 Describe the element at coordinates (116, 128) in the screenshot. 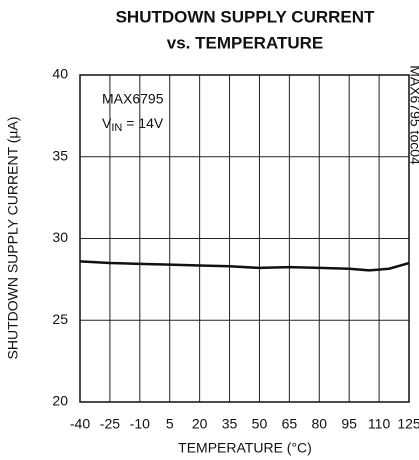

I see `condition-subscript: IN` at that location.